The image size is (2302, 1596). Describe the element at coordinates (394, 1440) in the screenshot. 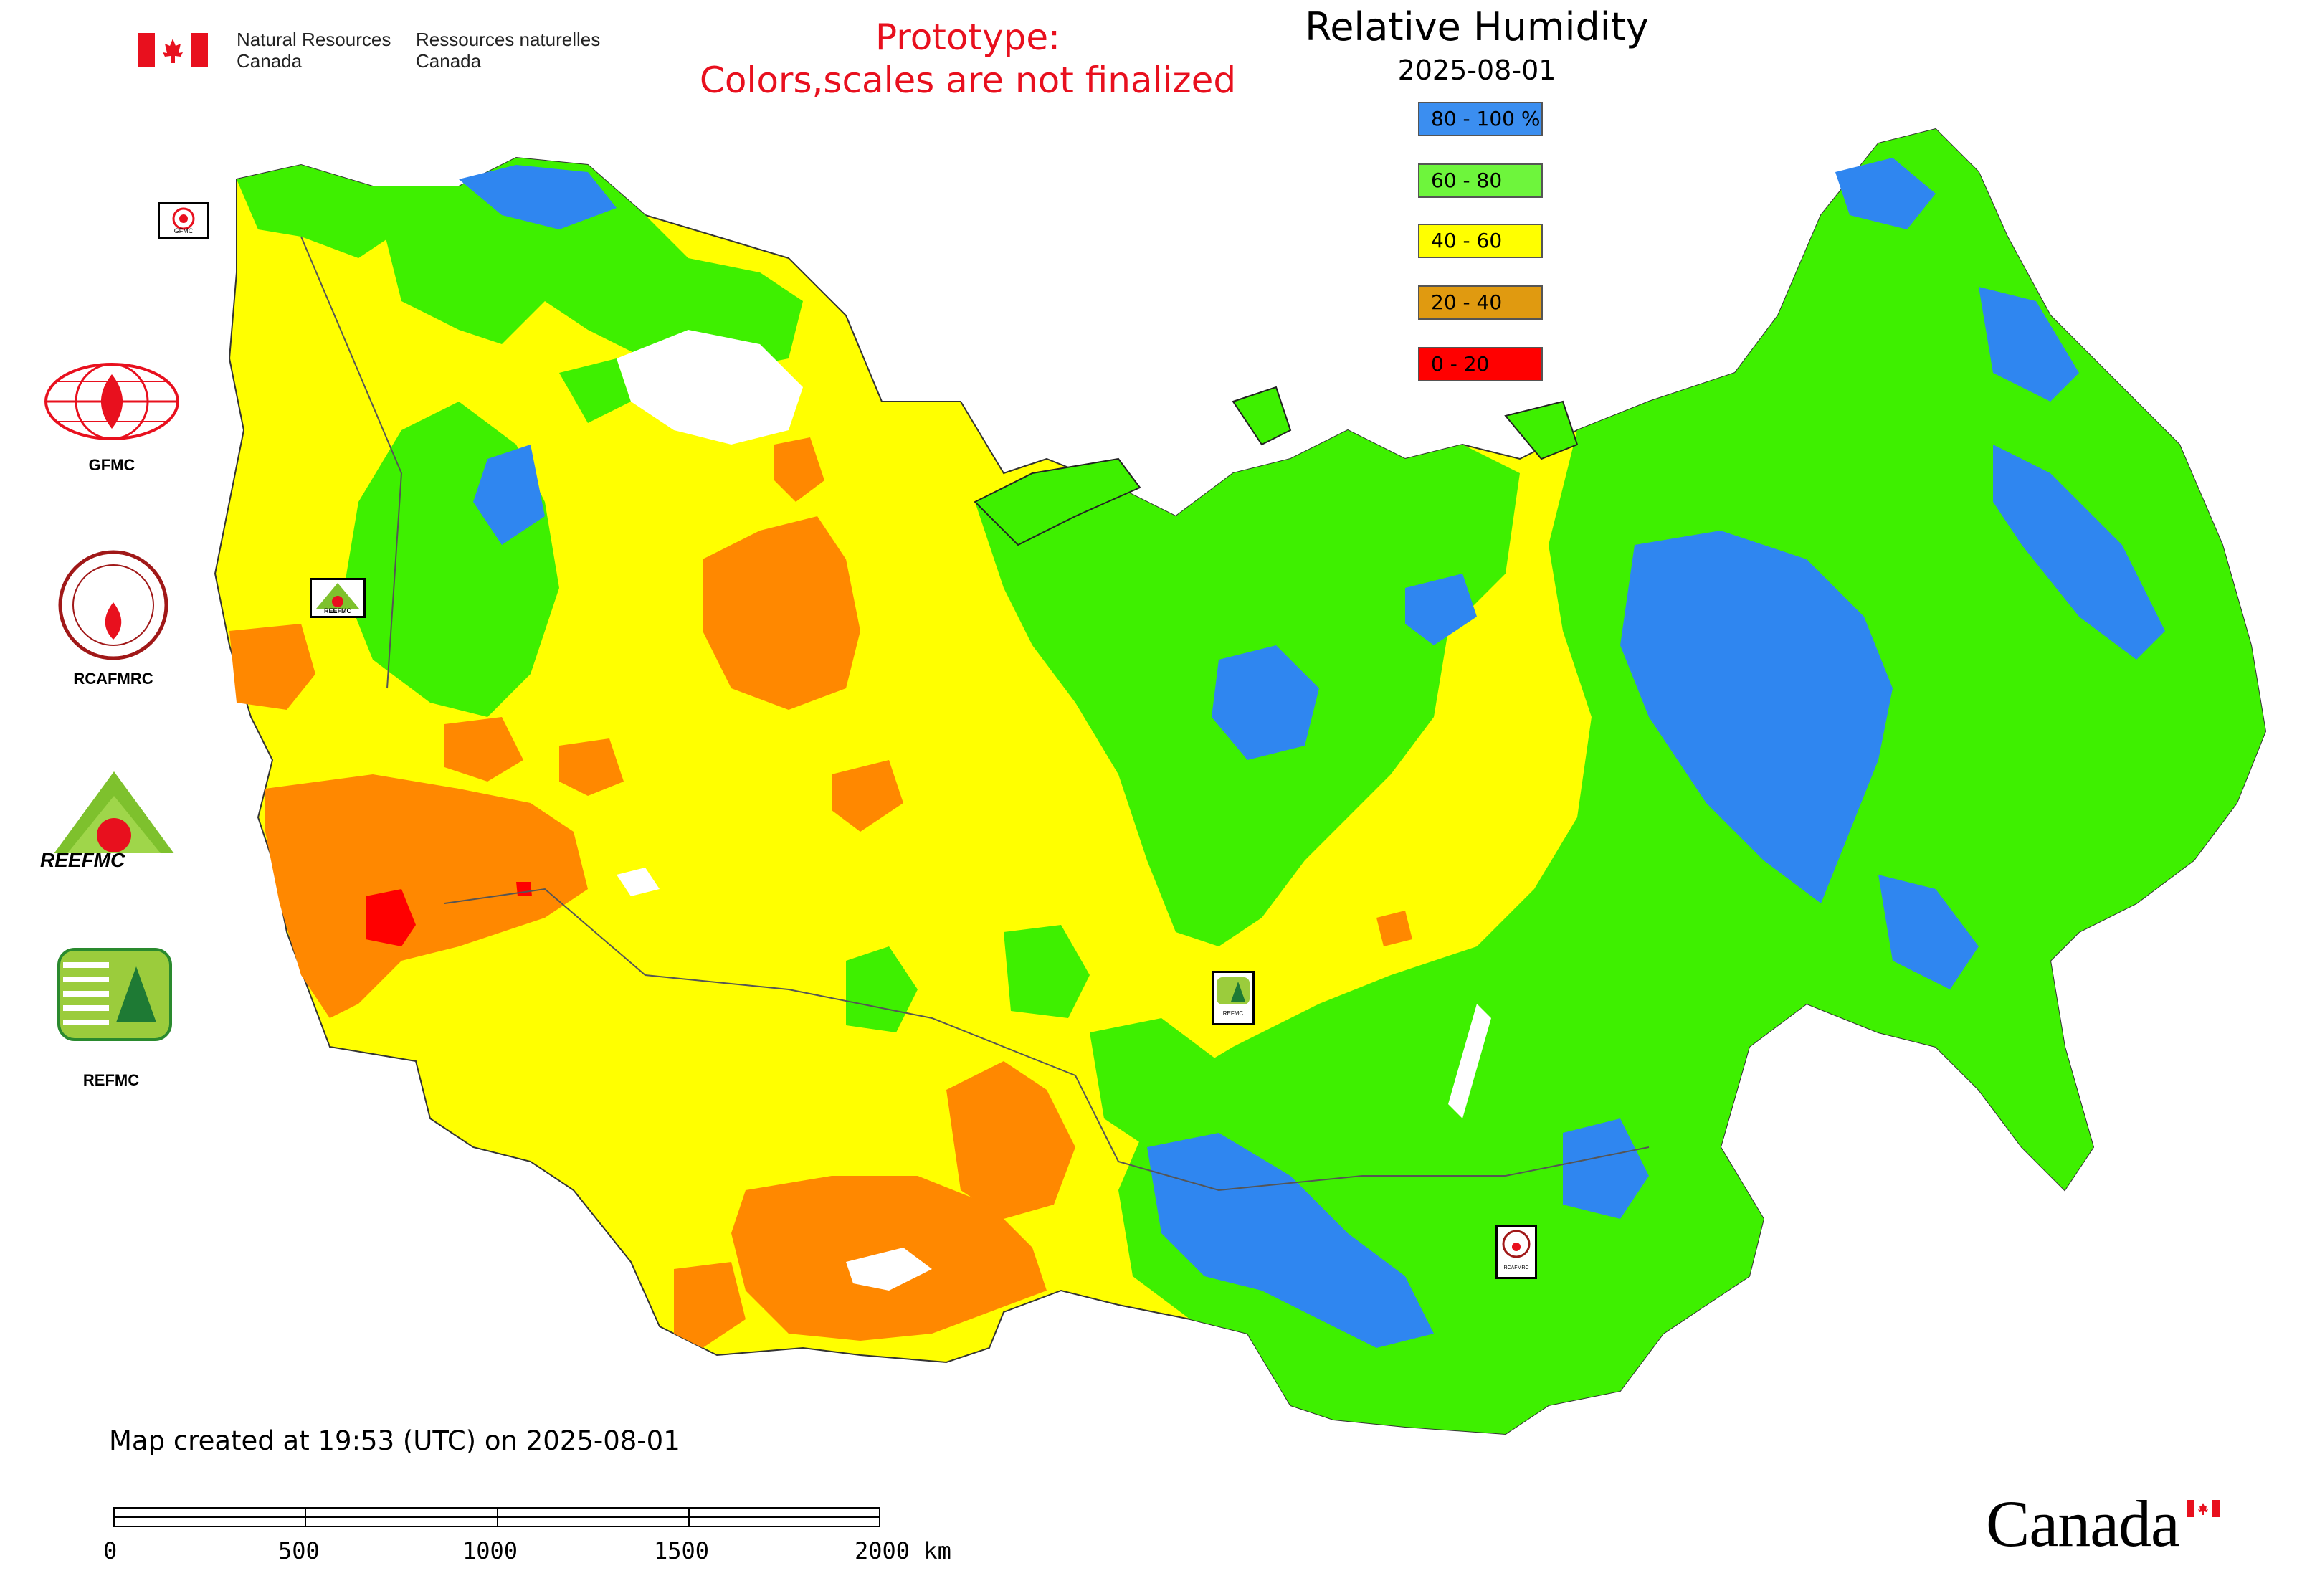

I see `map-created-text: Map created at 19:53 (UTC) on 2025-08-01` at that location.